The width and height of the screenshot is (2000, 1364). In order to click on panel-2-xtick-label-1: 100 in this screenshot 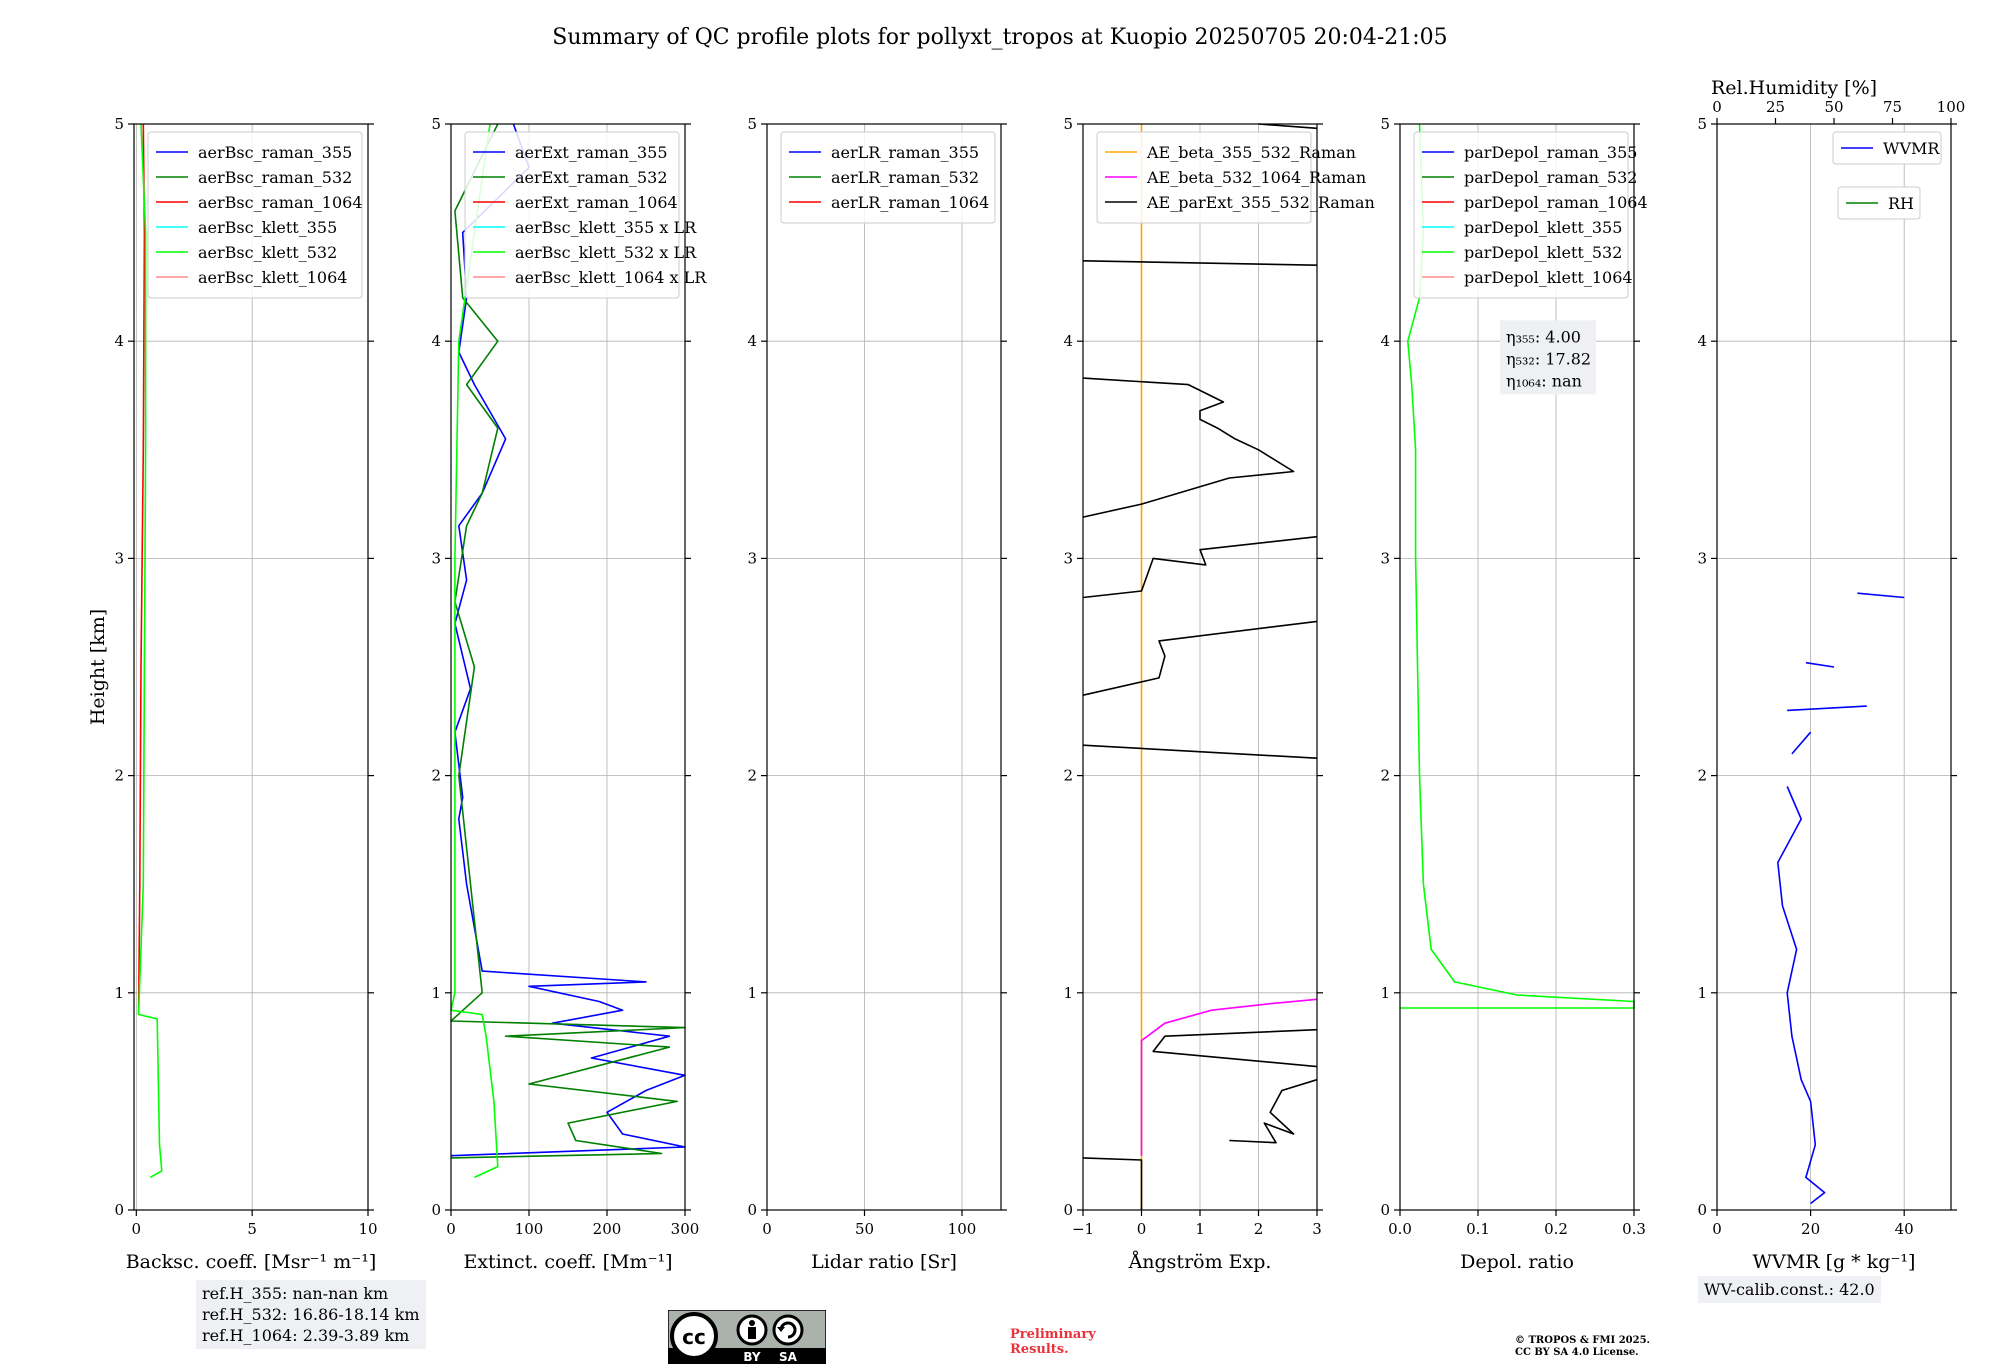, I will do `click(529, 1229)`.